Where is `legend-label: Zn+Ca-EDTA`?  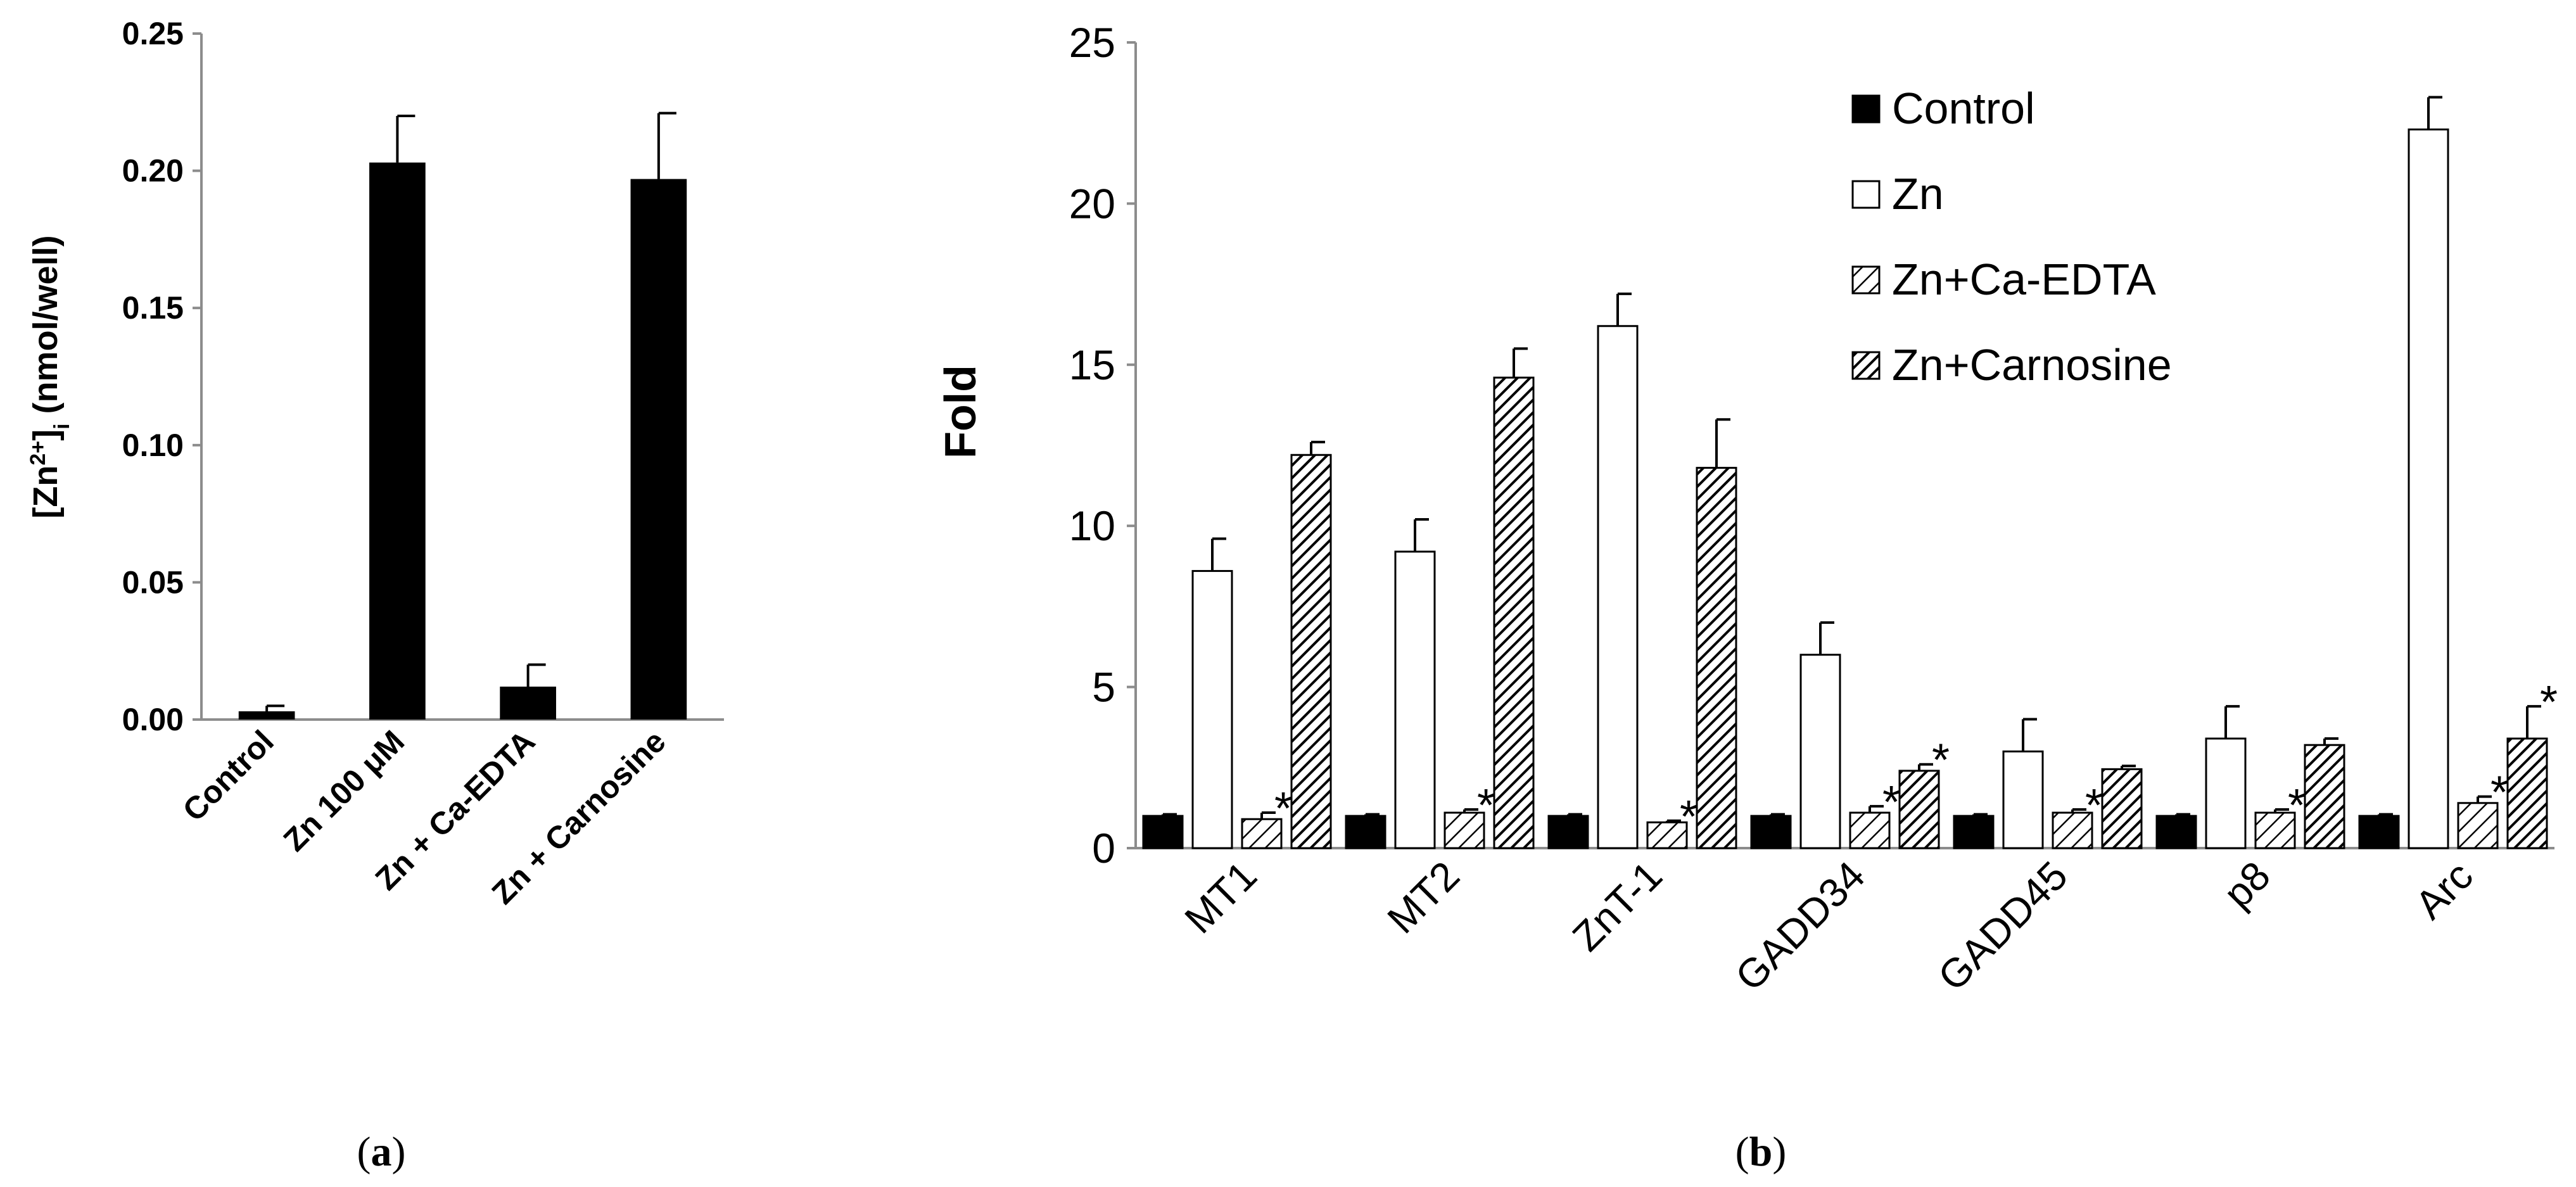
legend-label: Zn+Ca-EDTA is located at coordinates (2024, 279).